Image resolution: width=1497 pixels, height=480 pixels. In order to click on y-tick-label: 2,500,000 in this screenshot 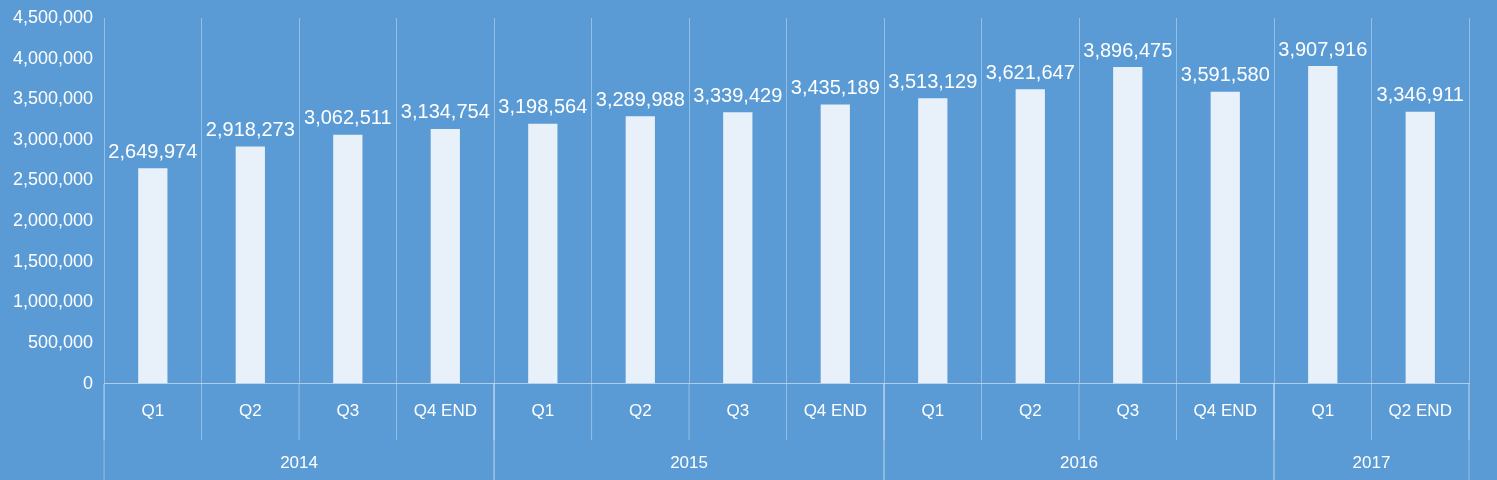, I will do `click(53, 179)`.